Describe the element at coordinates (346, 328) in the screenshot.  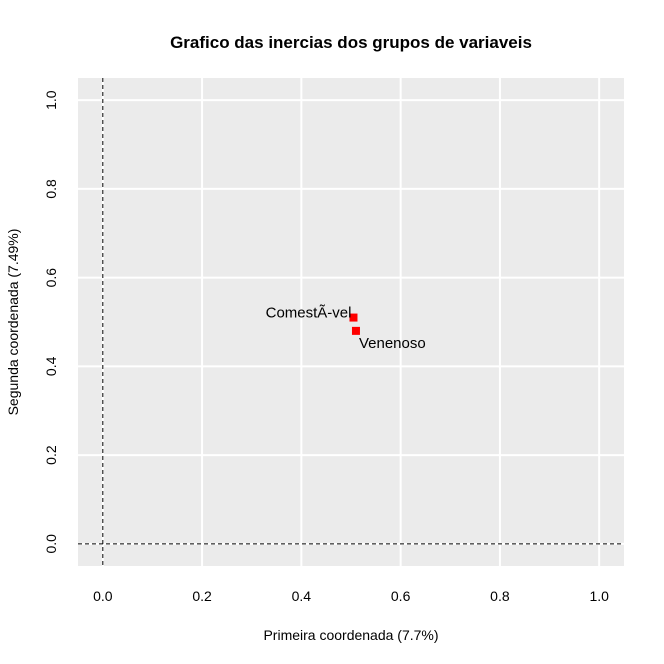
I see `data-points: ComestÃ-vel Venenoso` at that location.